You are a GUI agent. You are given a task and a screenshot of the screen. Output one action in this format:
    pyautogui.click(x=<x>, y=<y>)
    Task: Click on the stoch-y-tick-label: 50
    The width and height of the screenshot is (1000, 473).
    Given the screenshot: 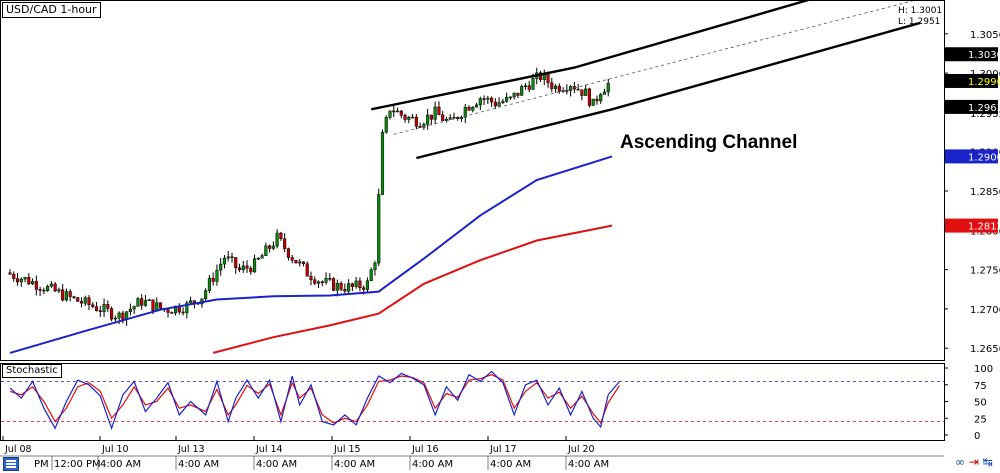 What is the action you would take?
    pyautogui.click(x=980, y=403)
    